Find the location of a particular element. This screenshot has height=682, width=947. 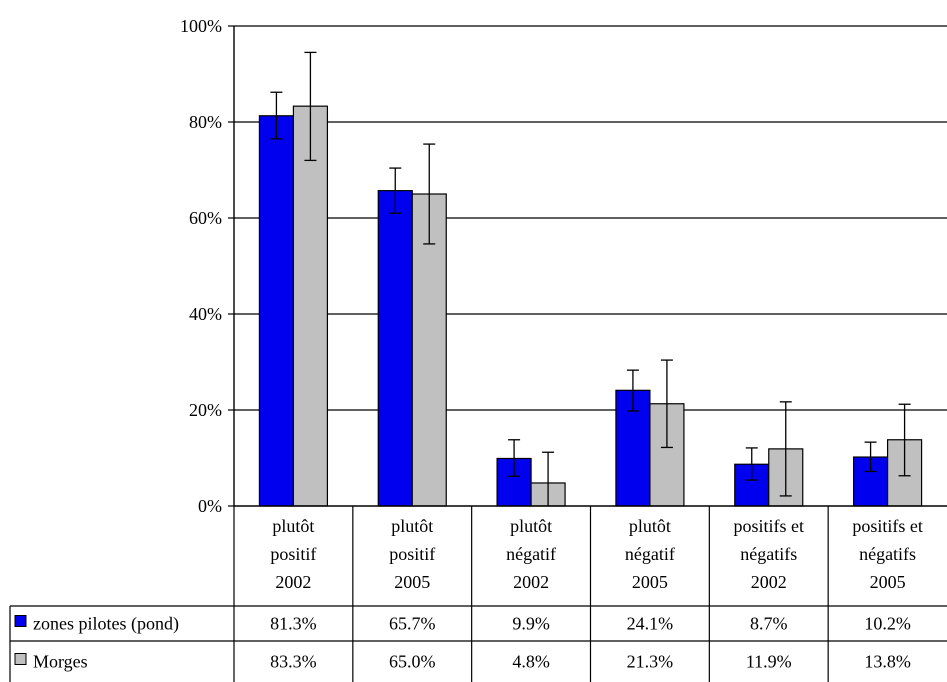

category-label-4: positifs et négatifs 2002 is located at coordinates (769, 554).